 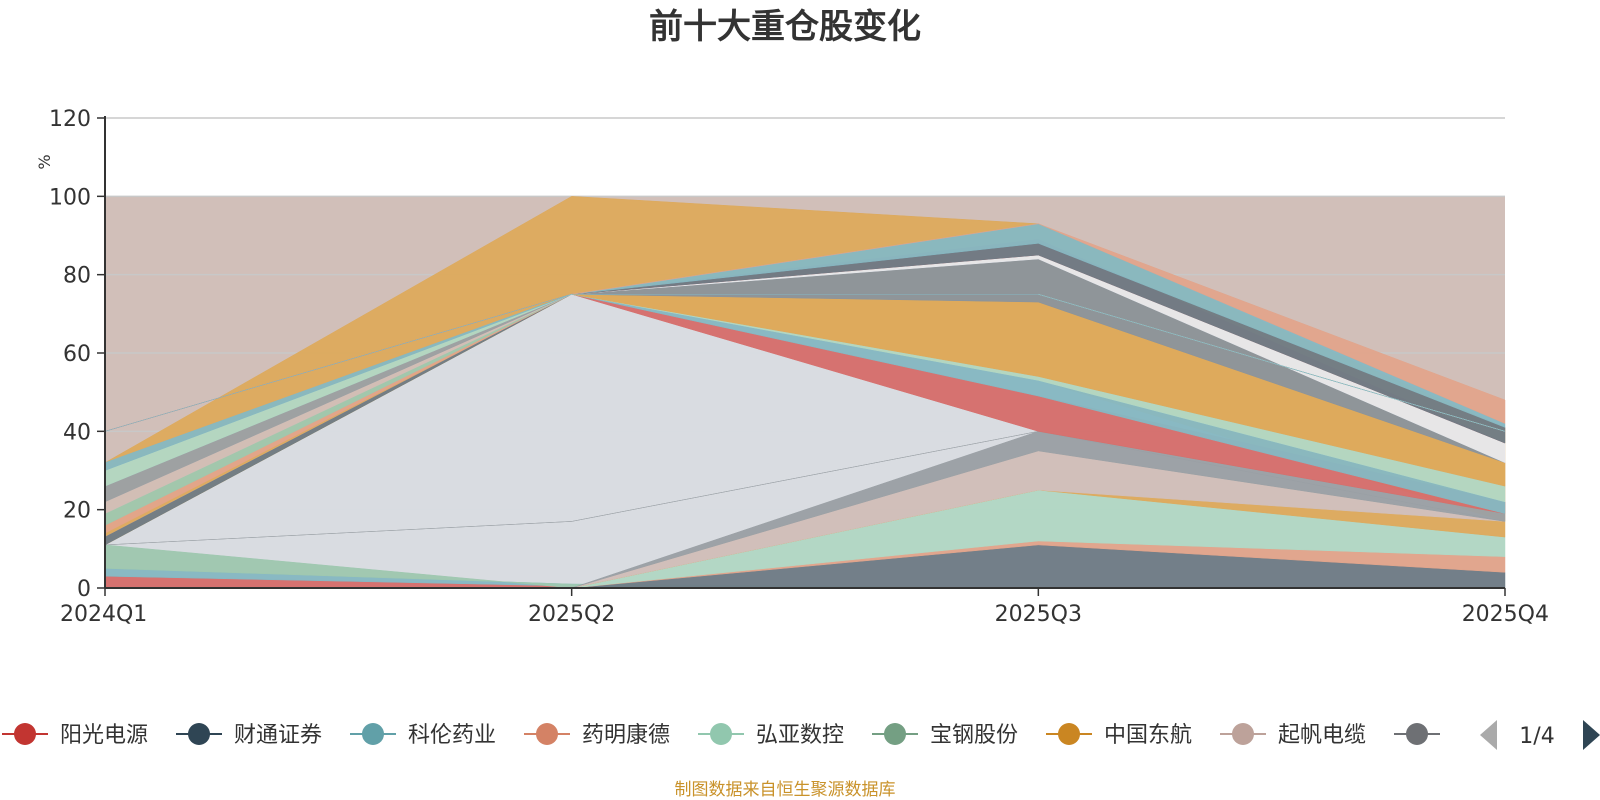 I want to click on legend: 阳光电源 财通证券 科伦药业 药明康德 弘亚数控 宝钢股份 中国东航 起帆电缆 1/4, so click(x=801, y=735).